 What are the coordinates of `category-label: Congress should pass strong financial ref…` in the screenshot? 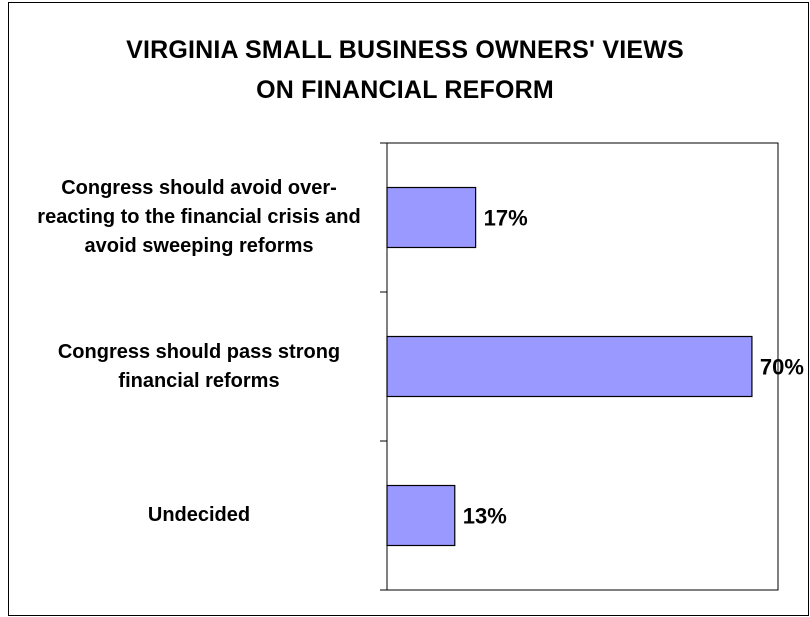 It's located at (199, 367).